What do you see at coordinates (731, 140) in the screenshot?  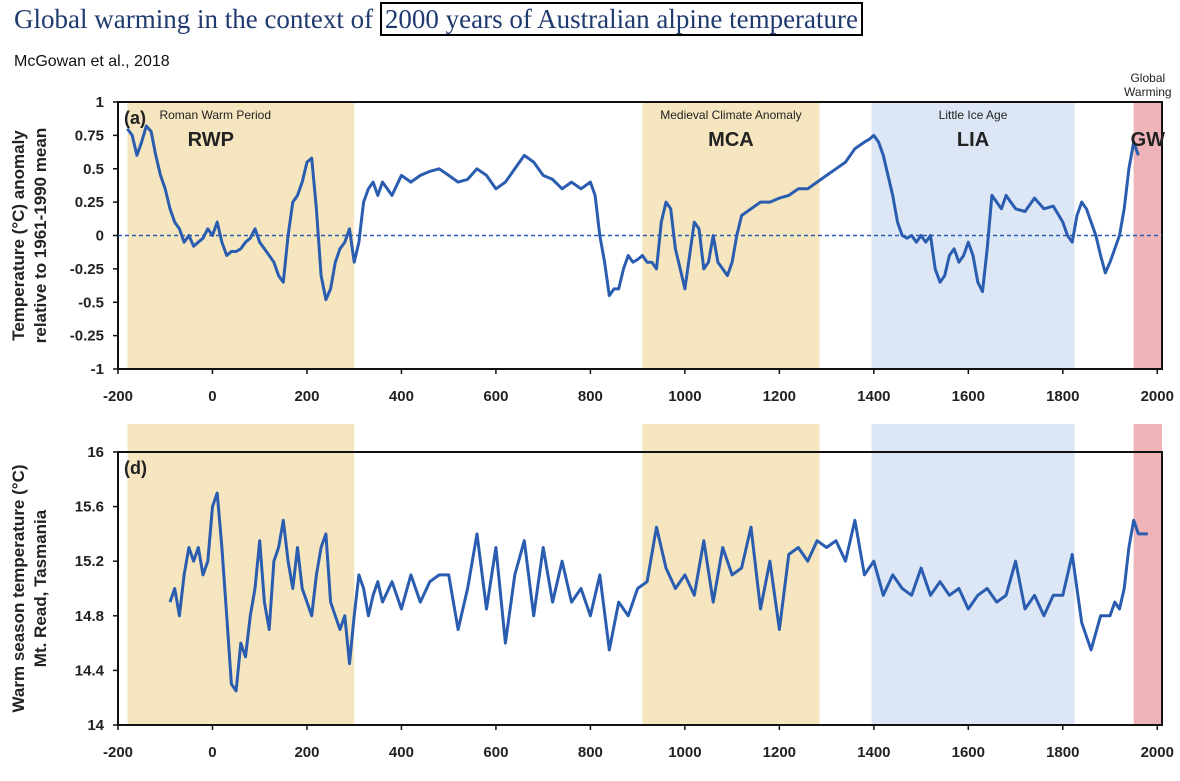 I see `period-abbr-mca: MCA` at bounding box center [731, 140].